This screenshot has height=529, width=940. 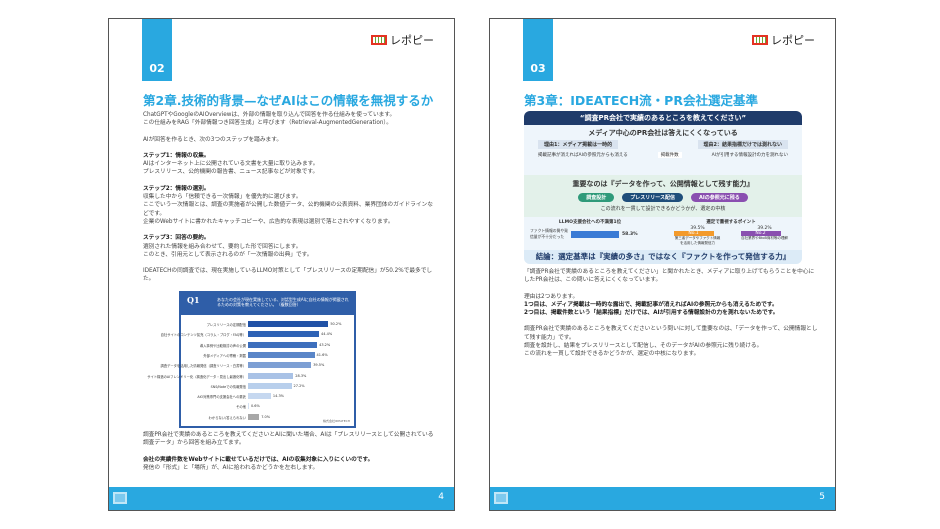 What do you see at coordinates (322, 354) in the screenshot?
I see `value-label: 41.6%` at bounding box center [322, 354].